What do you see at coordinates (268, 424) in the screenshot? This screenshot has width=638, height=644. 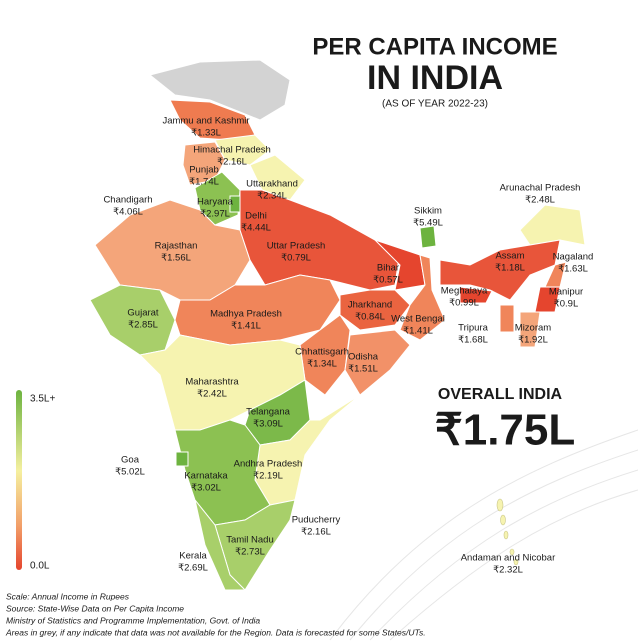 I see `region-value: ₹3.09L` at bounding box center [268, 424].